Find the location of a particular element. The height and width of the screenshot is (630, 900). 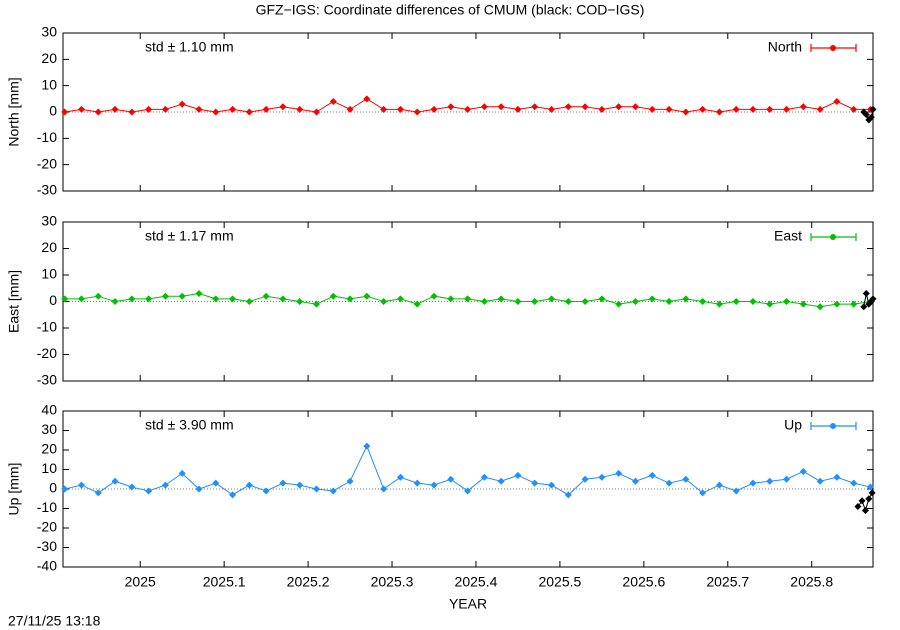

x-tick-label: 2025.2 is located at coordinates (308, 582).